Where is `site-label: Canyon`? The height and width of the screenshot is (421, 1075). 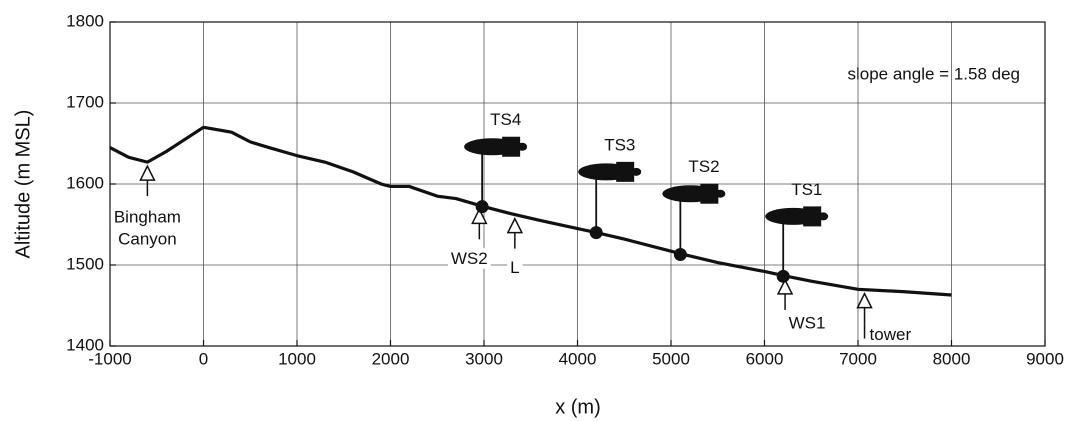
site-label: Canyon is located at coordinates (147, 239).